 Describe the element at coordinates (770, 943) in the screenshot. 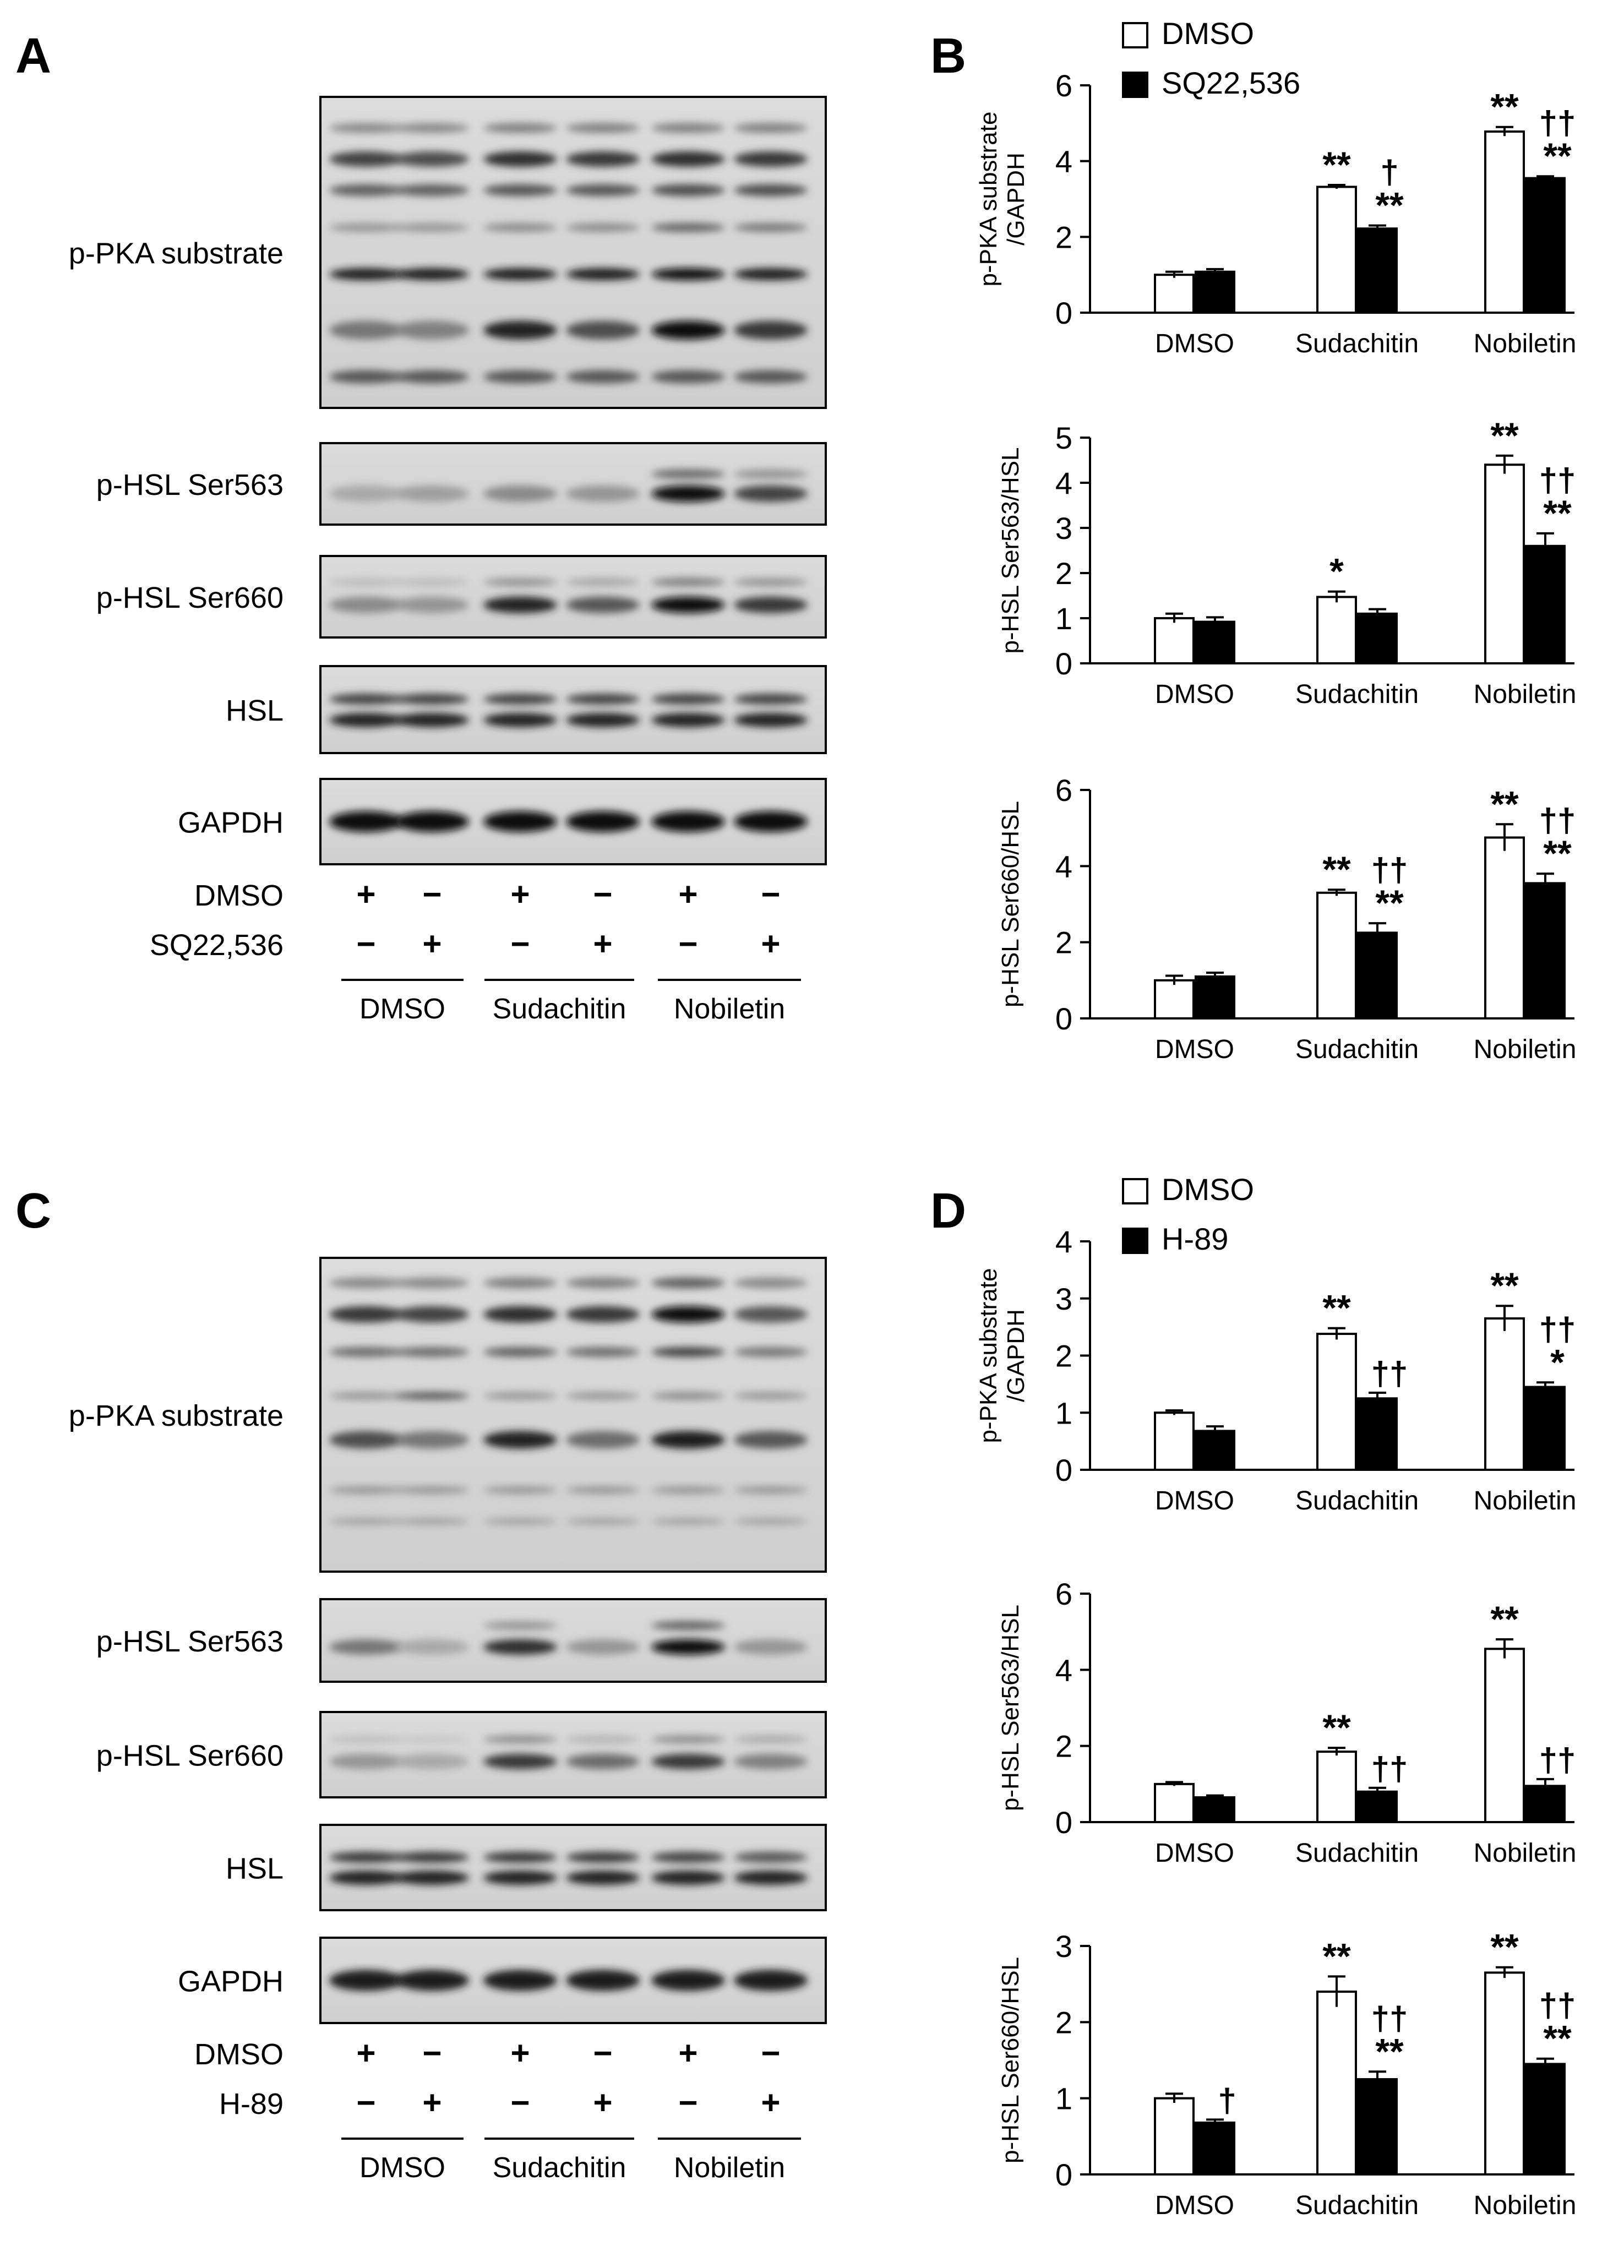

I see `treatment-sign: +` at that location.